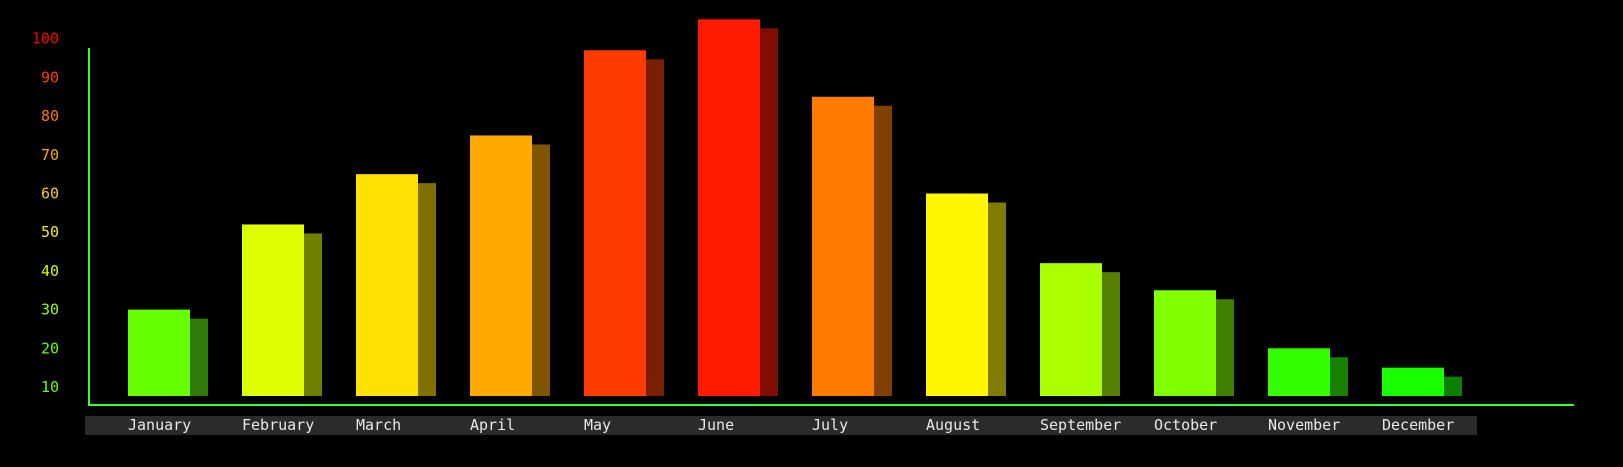 The width and height of the screenshot is (1623, 467). Describe the element at coordinates (45, 213) in the screenshot. I see `y-axis-tick-labels: 10 20 30 40 50 60 70 80 90 100` at that location.